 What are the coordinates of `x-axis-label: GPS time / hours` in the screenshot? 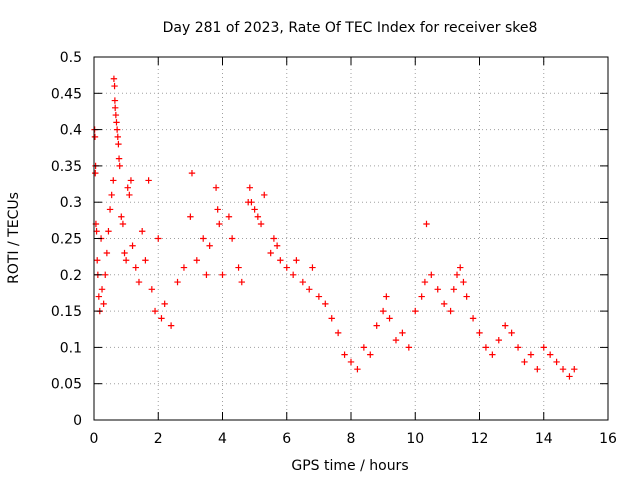 It's located at (349, 466).